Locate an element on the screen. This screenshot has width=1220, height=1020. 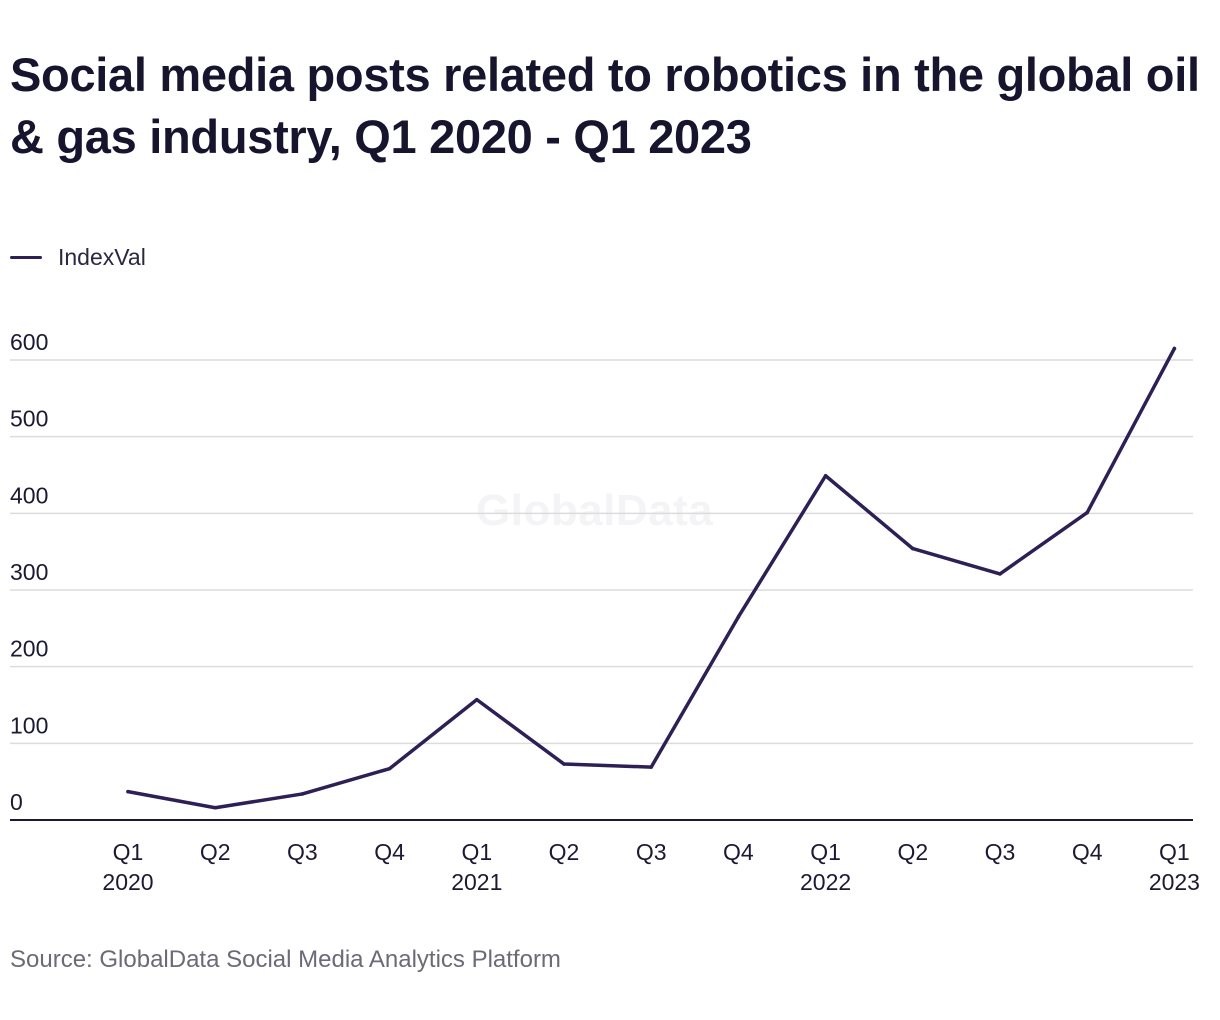
legend-swatch is located at coordinates (26, 257).